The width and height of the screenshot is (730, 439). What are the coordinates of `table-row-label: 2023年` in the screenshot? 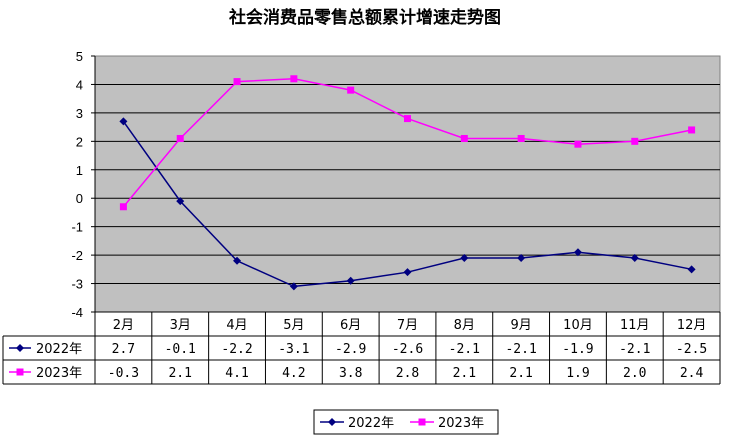 It's located at (59, 373).